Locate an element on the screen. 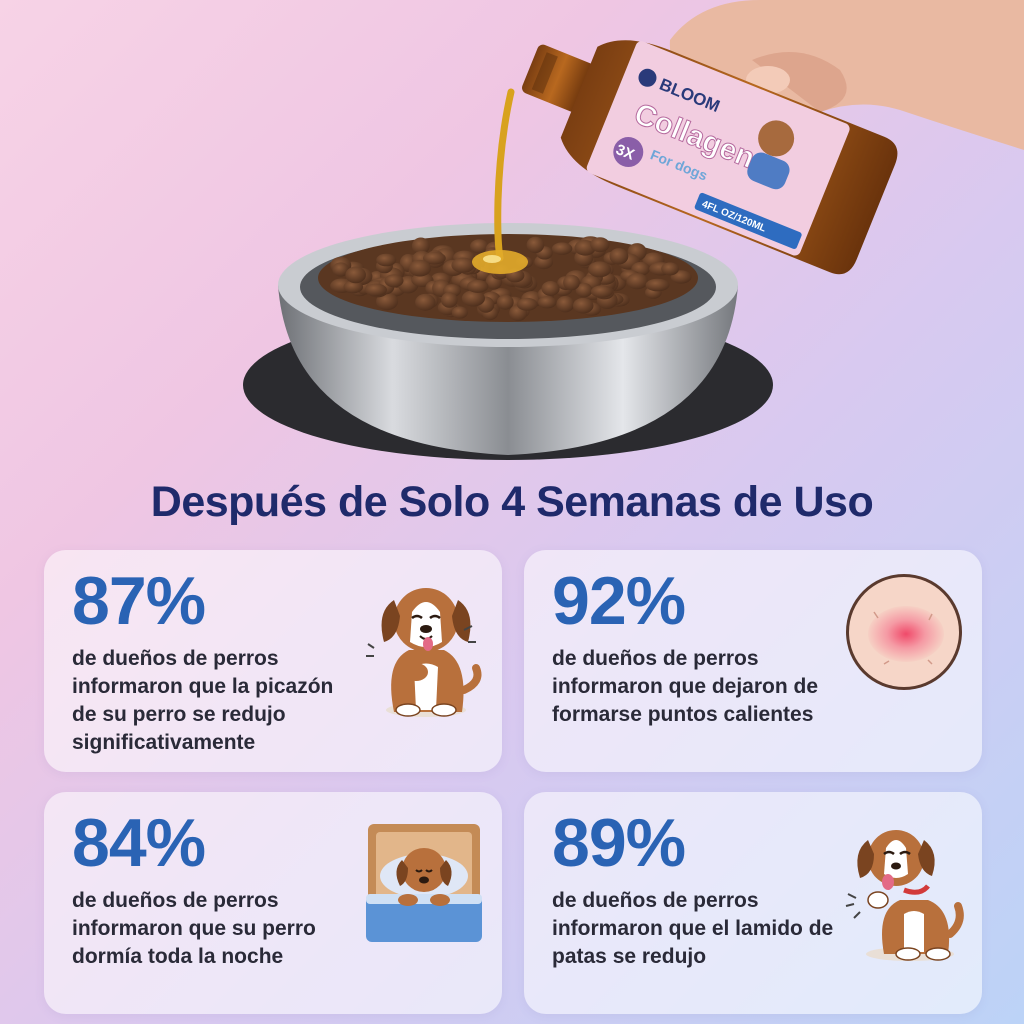 Image resolution: width=1024 pixels, height=1024 pixels. stat-percent: 89% is located at coordinates (619, 843).